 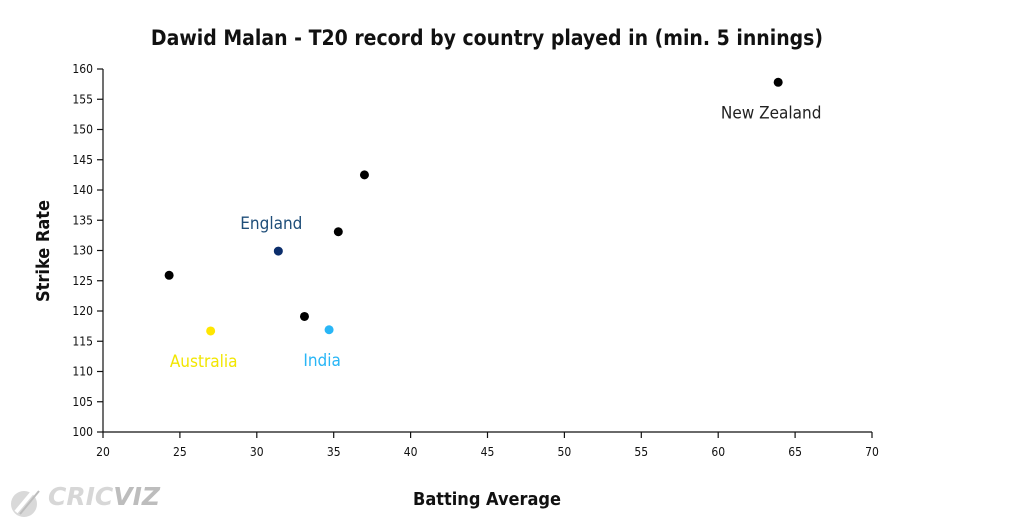 I want to click on y-tick-label: 150, so click(x=82, y=130).